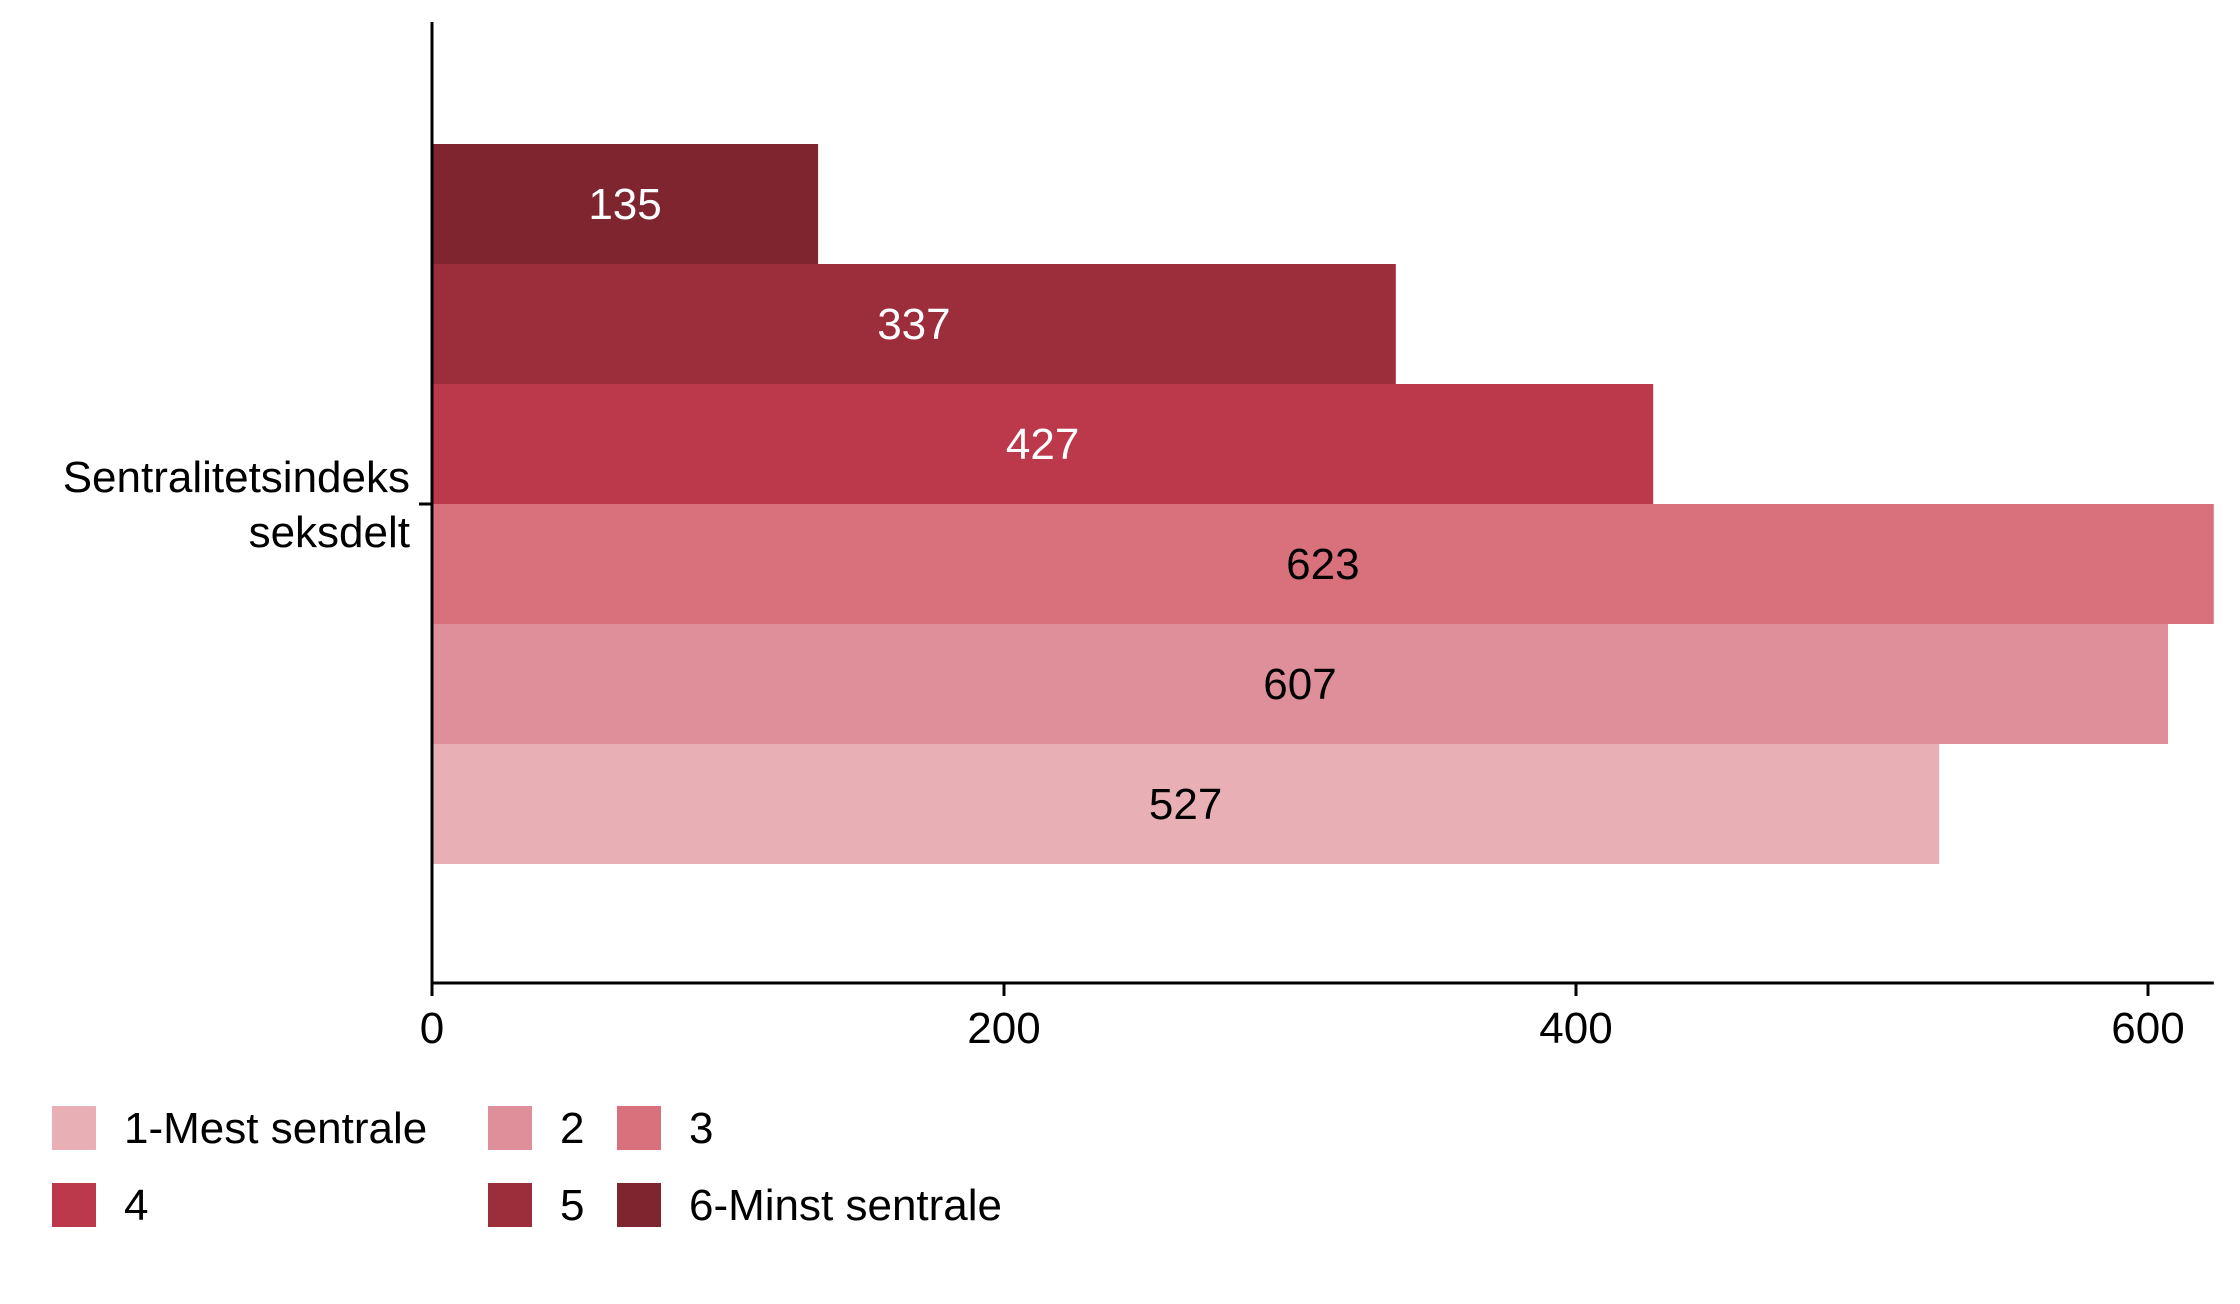 This screenshot has height=1304, width=2240. I want to click on category-label: seksdelt, so click(329, 532).